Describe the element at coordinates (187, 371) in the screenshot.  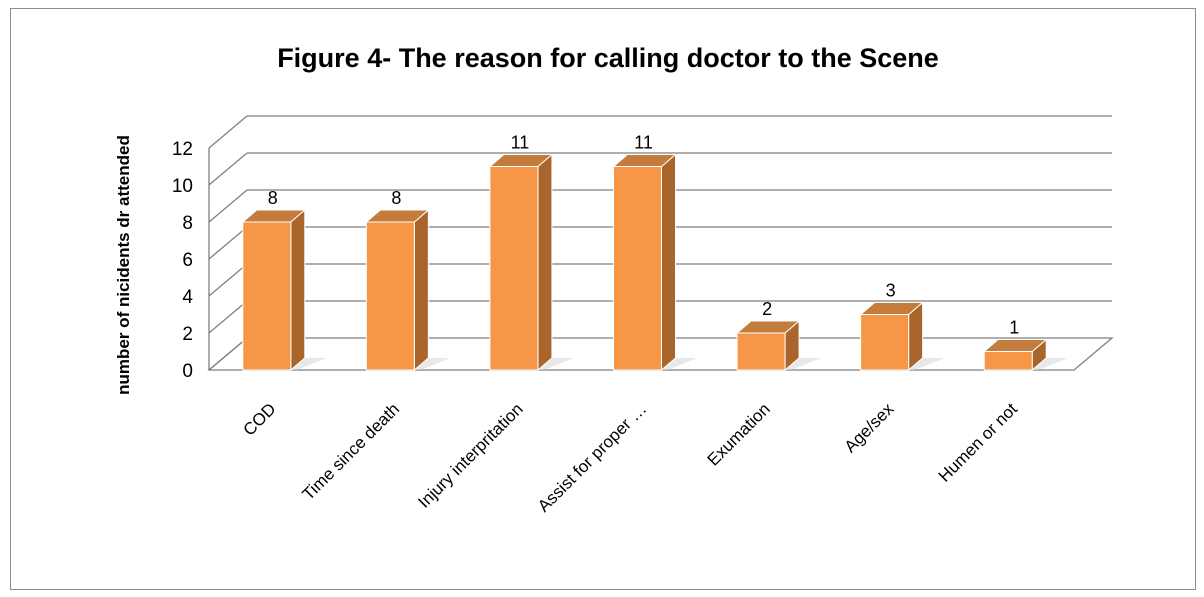
I see `y-tick-label: 0` at that location.